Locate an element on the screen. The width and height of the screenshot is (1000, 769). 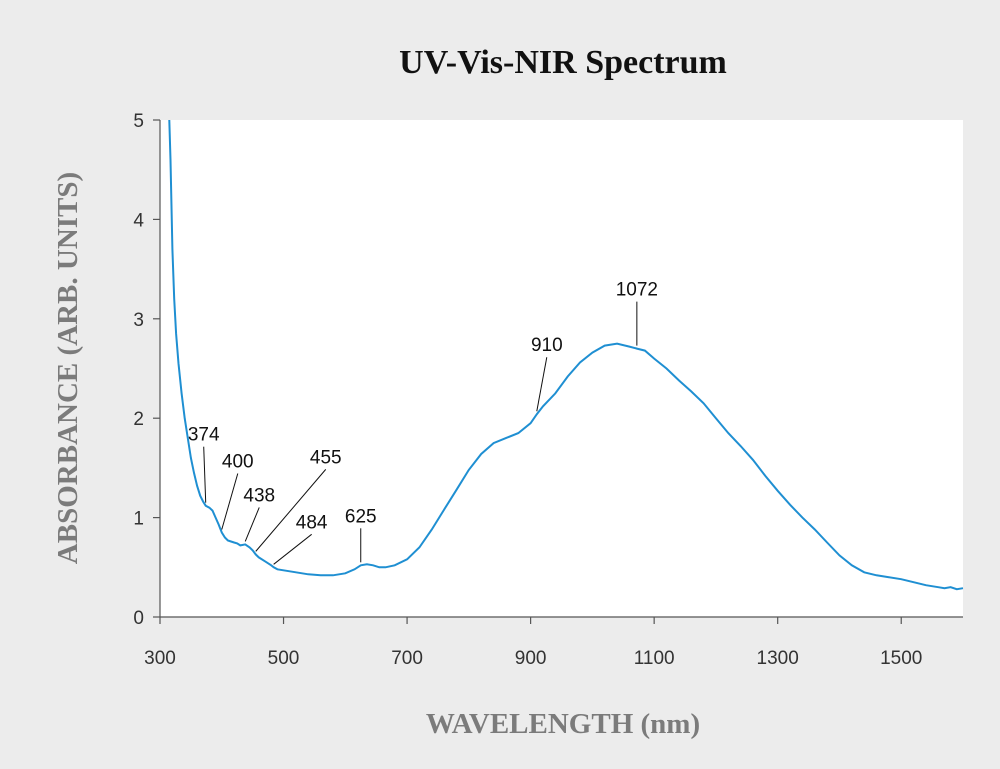
y-axis-title: ABSORBANCE (ARB. UNITS) is located at coordinates (68, 368).